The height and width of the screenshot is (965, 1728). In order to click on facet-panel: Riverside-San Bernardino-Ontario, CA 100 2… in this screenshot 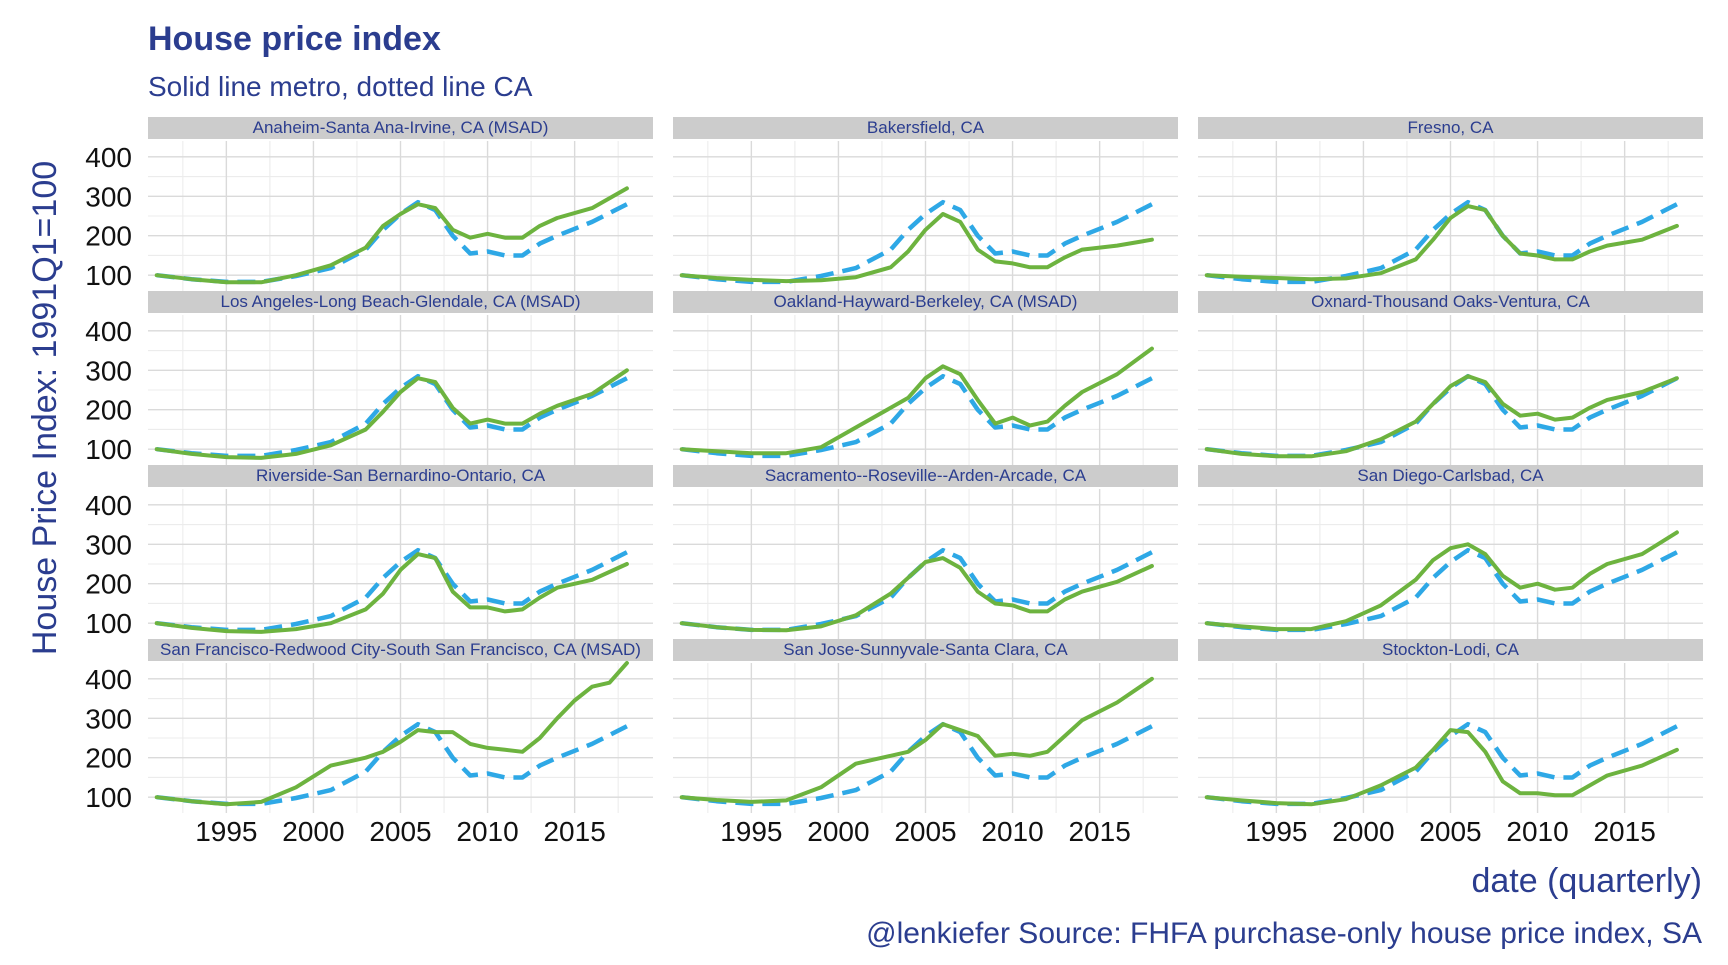, I will do `click(369, 552)`.